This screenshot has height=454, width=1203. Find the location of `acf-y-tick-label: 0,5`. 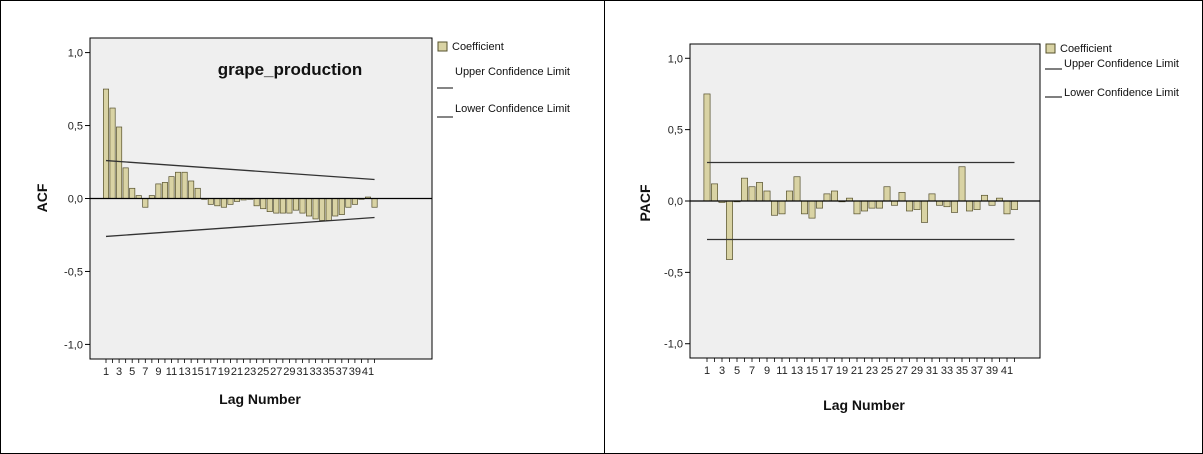

acf-y-tick-label: 0,5 is located at coordinates (75, 127).